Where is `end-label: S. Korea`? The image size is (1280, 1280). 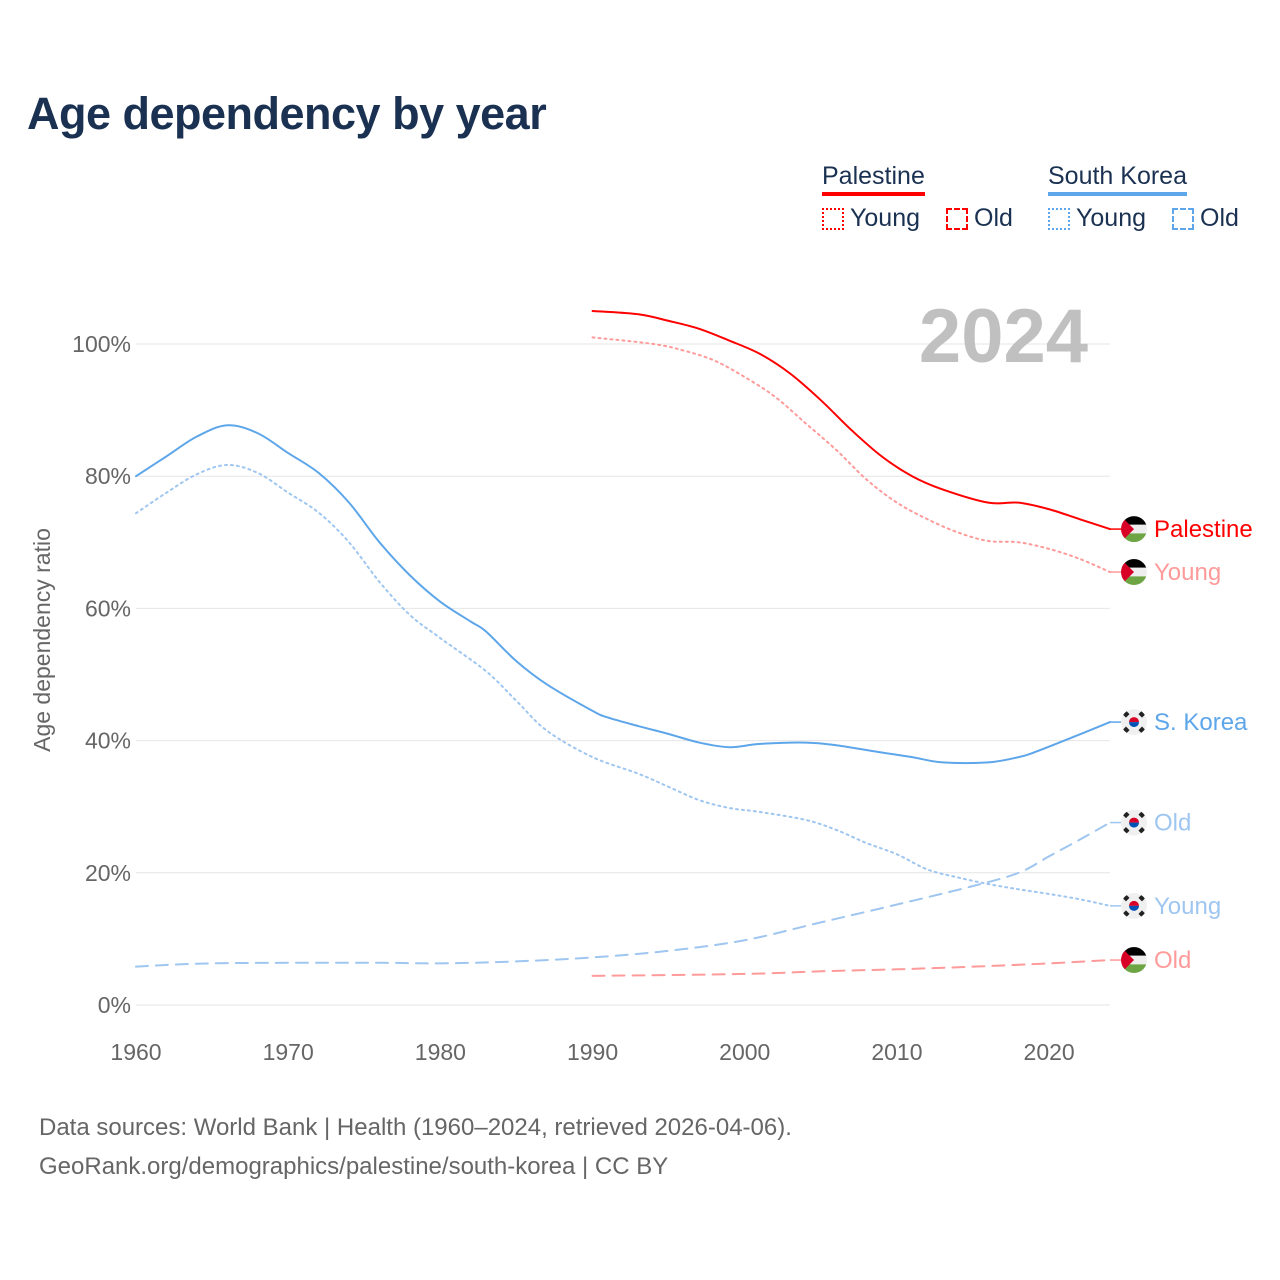 end-label: S. Korea is located at coordinates (1179, 722).